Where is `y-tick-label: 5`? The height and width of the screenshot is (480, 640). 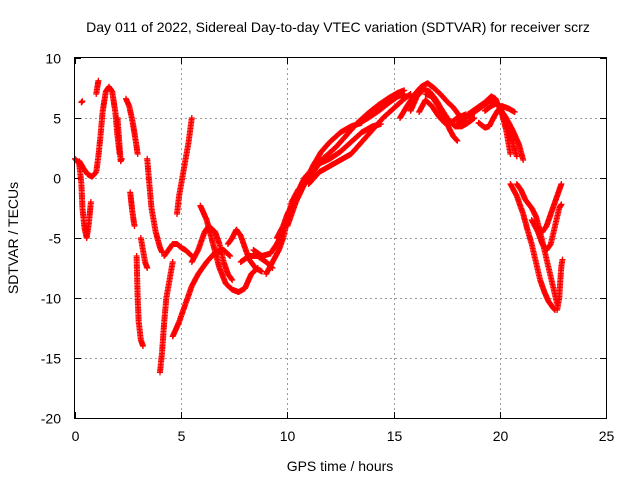 y-tick-label: 5 is located at coordinates (57, 119).